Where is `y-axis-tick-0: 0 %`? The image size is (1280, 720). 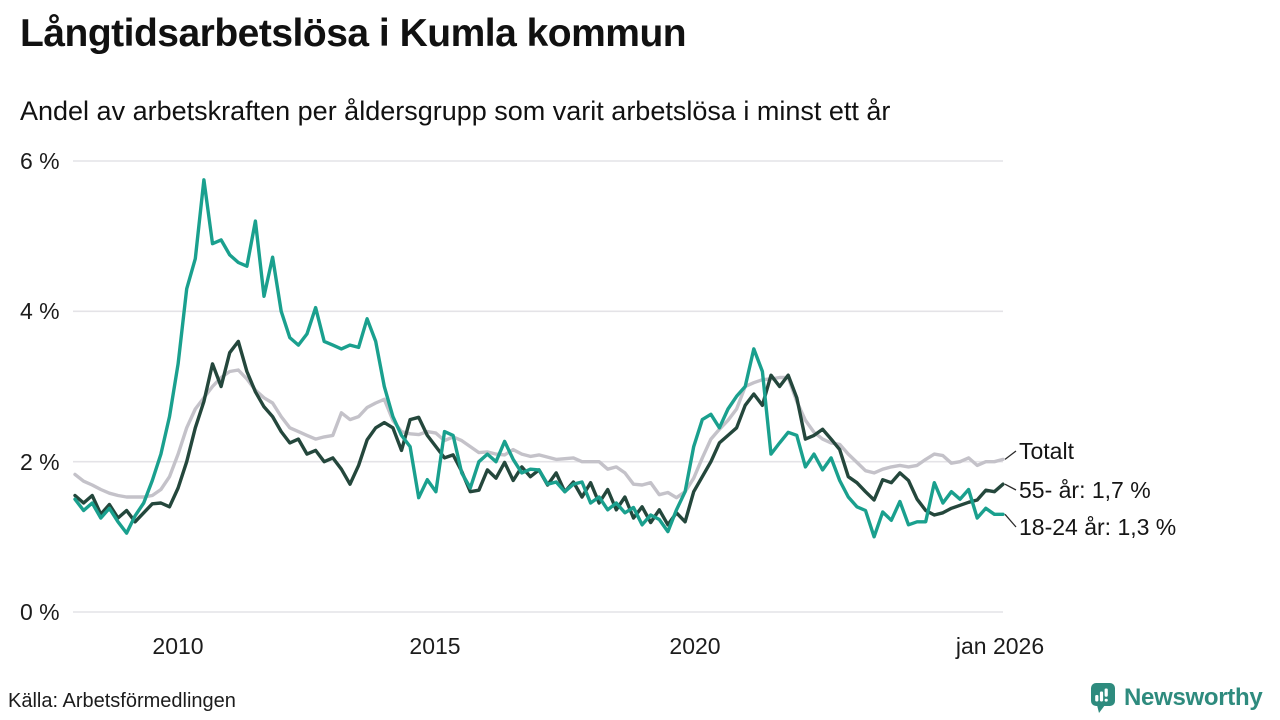
y-axis-tick-0: 0 % is located at coordinates (40, 612).